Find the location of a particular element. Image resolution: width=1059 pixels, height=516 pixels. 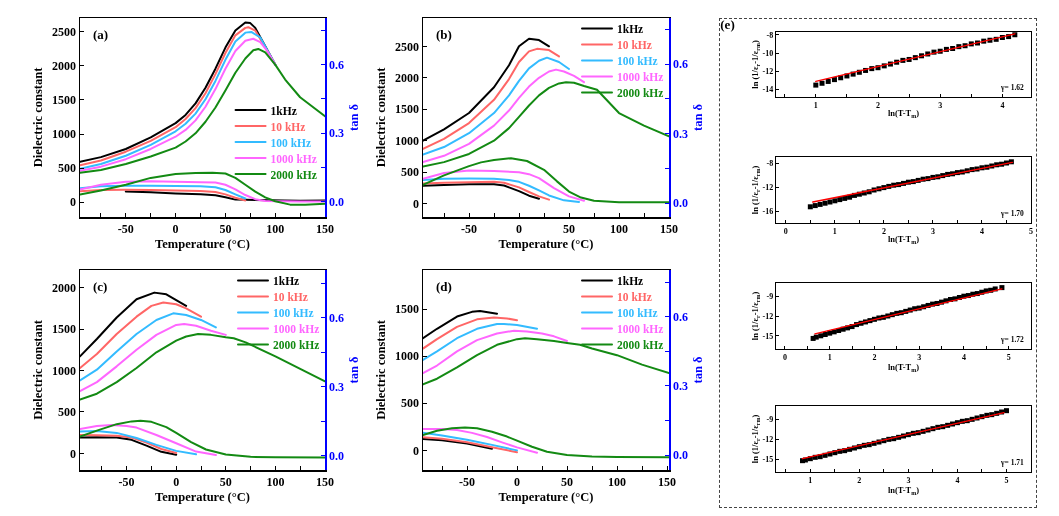

y-tick-label: -14 is located at coordinates (768, 90).